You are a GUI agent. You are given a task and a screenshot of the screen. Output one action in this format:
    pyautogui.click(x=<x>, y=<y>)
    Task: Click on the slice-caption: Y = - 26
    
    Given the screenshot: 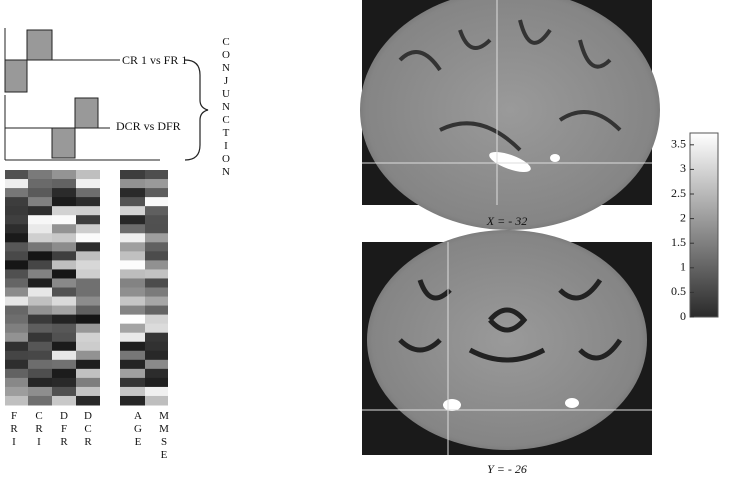 What is the action you would take?
    pyautogui.click(x=507, y=469)
    